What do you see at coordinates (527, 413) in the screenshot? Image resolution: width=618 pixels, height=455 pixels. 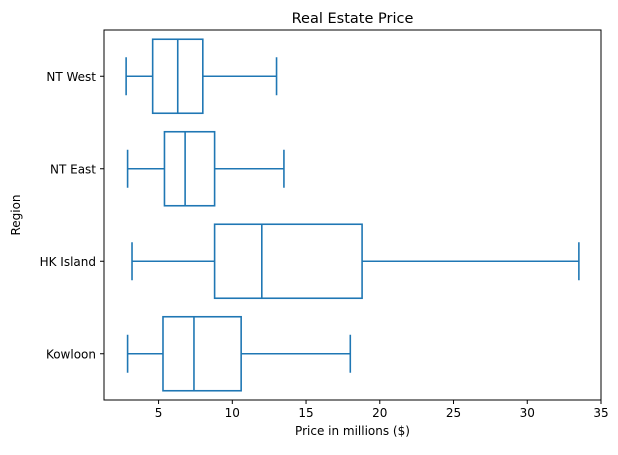 I see `x-tick-label: 30` at bounding box center [527, 413].